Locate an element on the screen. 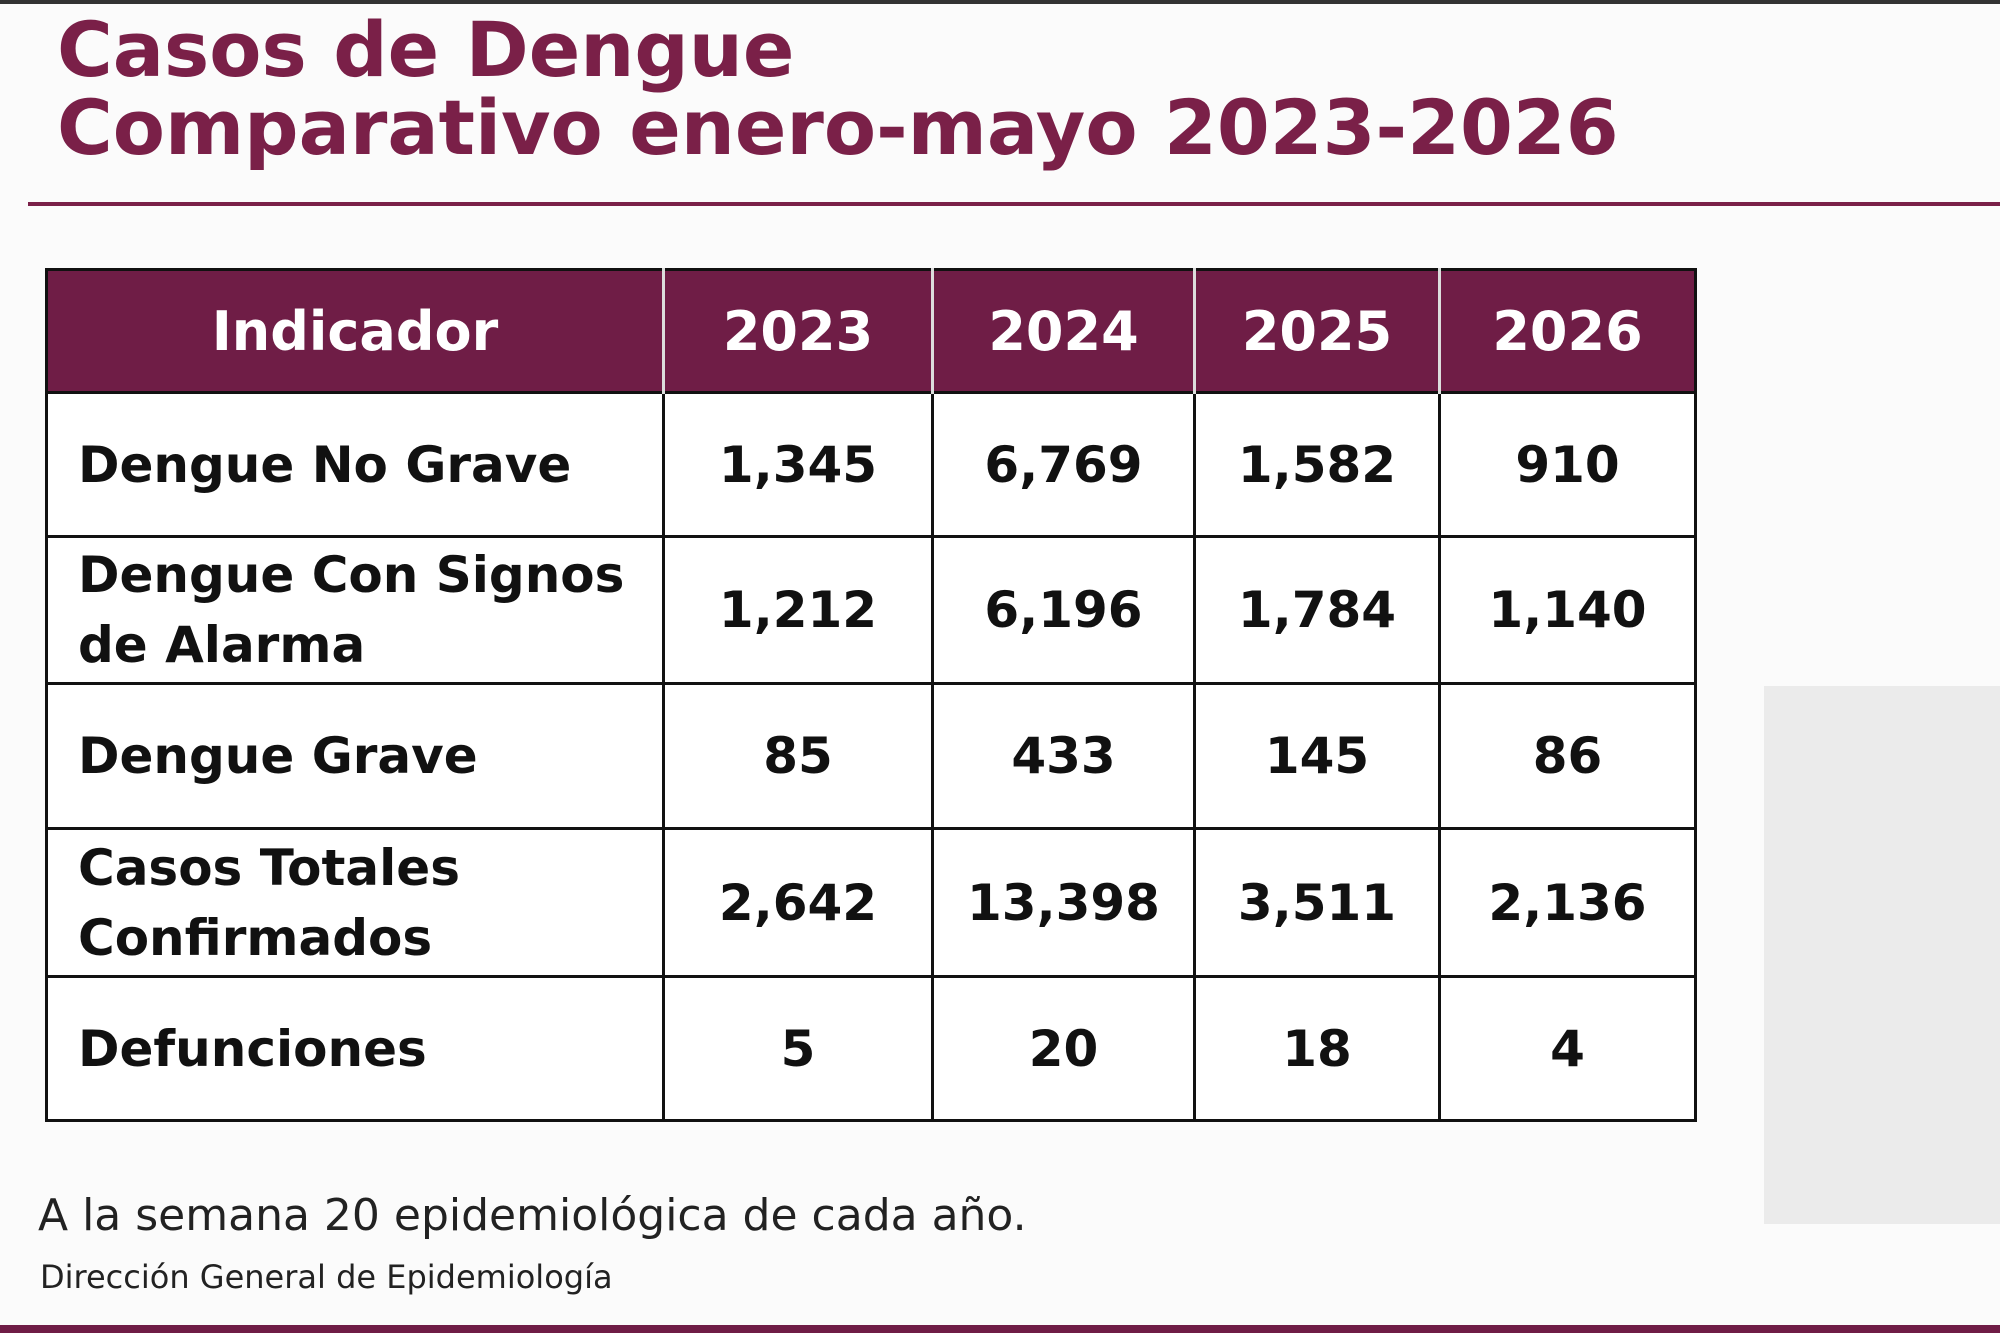 The height and width of the screenshot is (1333, 2000). value-cell: 2,642 is located at coordinates (798, 902).